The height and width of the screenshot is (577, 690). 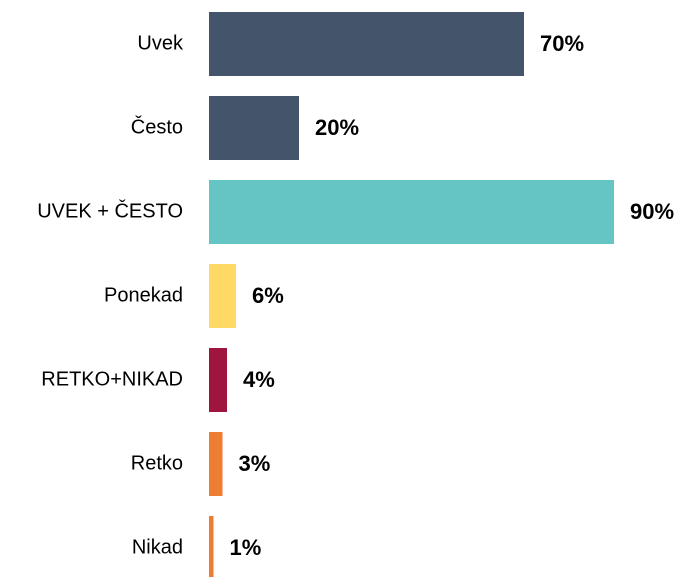 I want to click on value-label: 70%, so click(x=562, y=43).